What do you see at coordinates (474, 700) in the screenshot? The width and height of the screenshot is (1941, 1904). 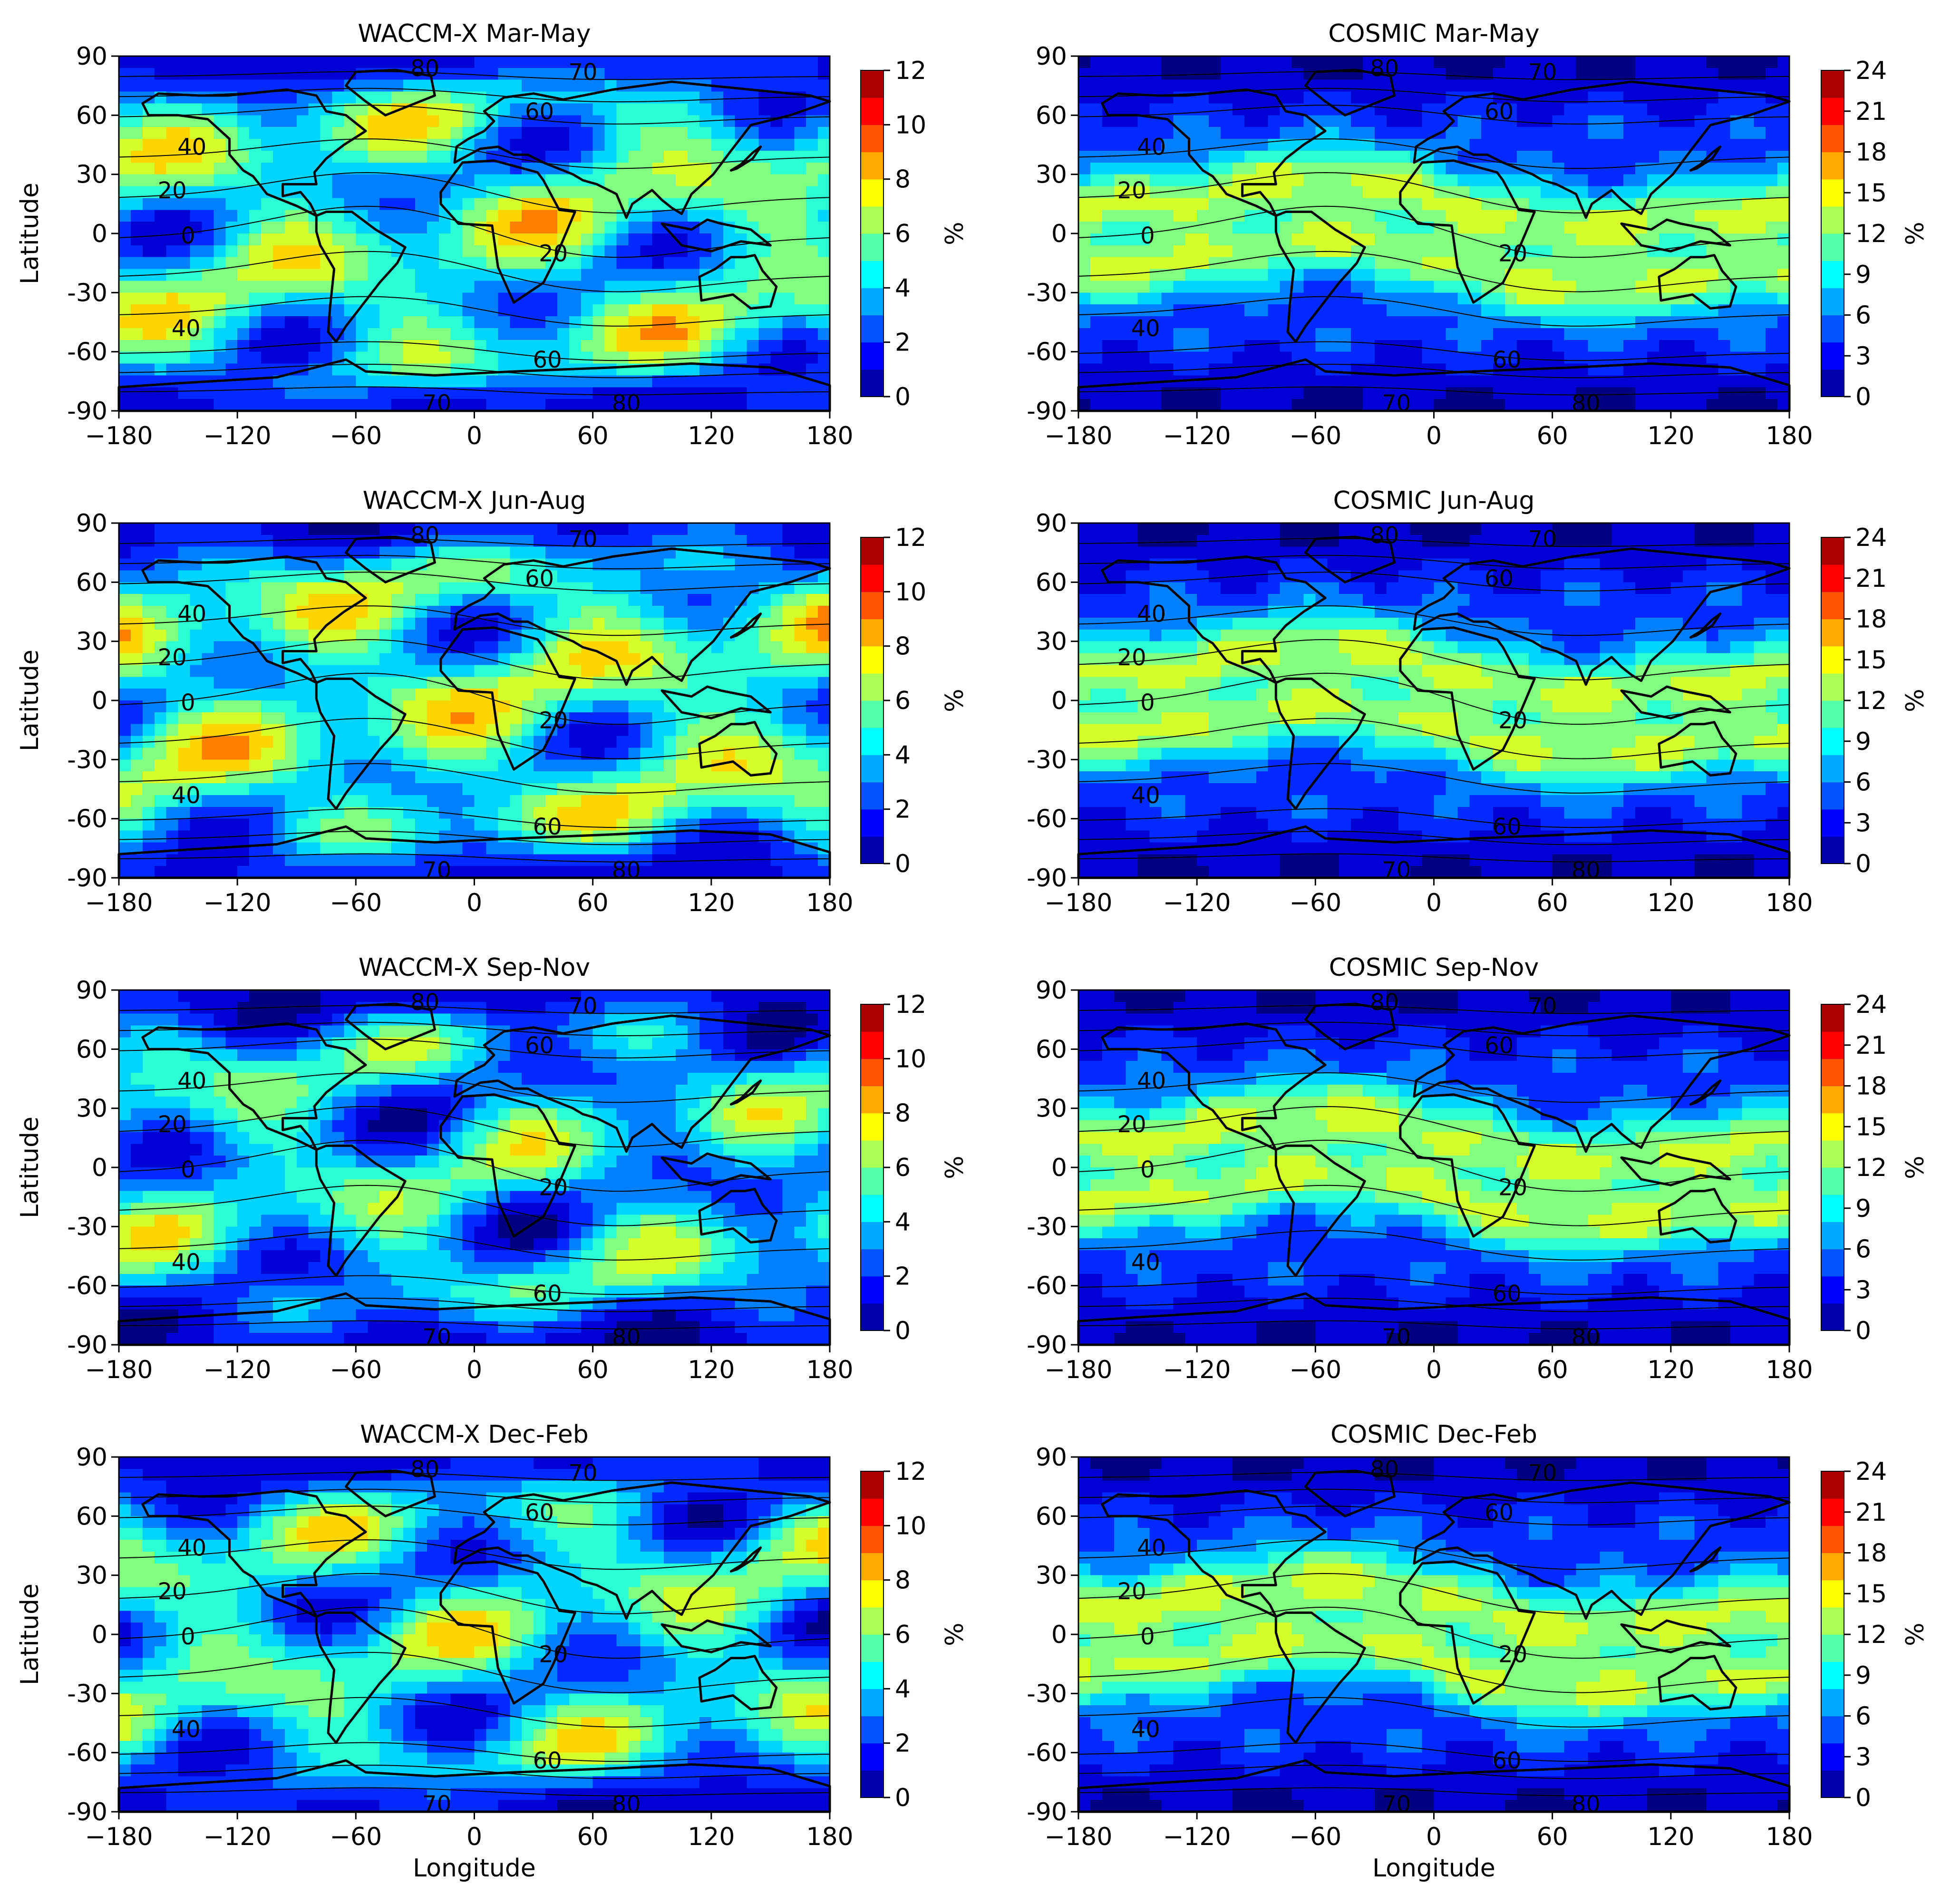 I see `heatmap-field` at bounding box center [474, 700].